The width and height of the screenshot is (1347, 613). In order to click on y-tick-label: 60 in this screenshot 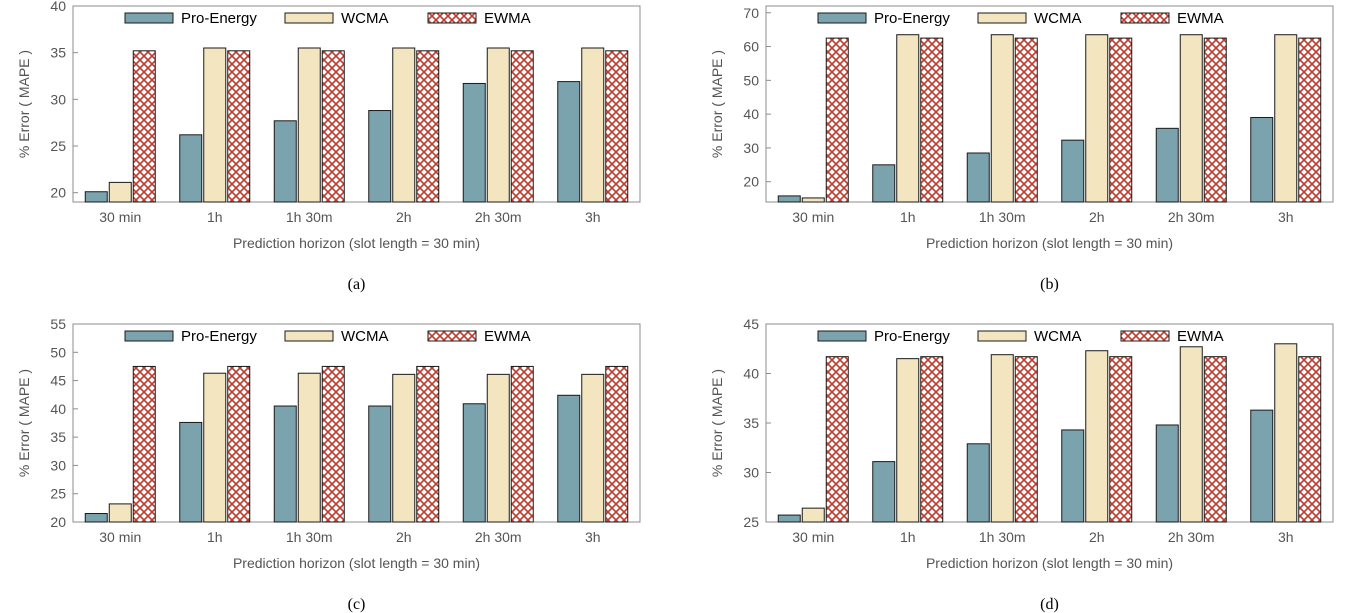, I will do `click(751, 47)`.